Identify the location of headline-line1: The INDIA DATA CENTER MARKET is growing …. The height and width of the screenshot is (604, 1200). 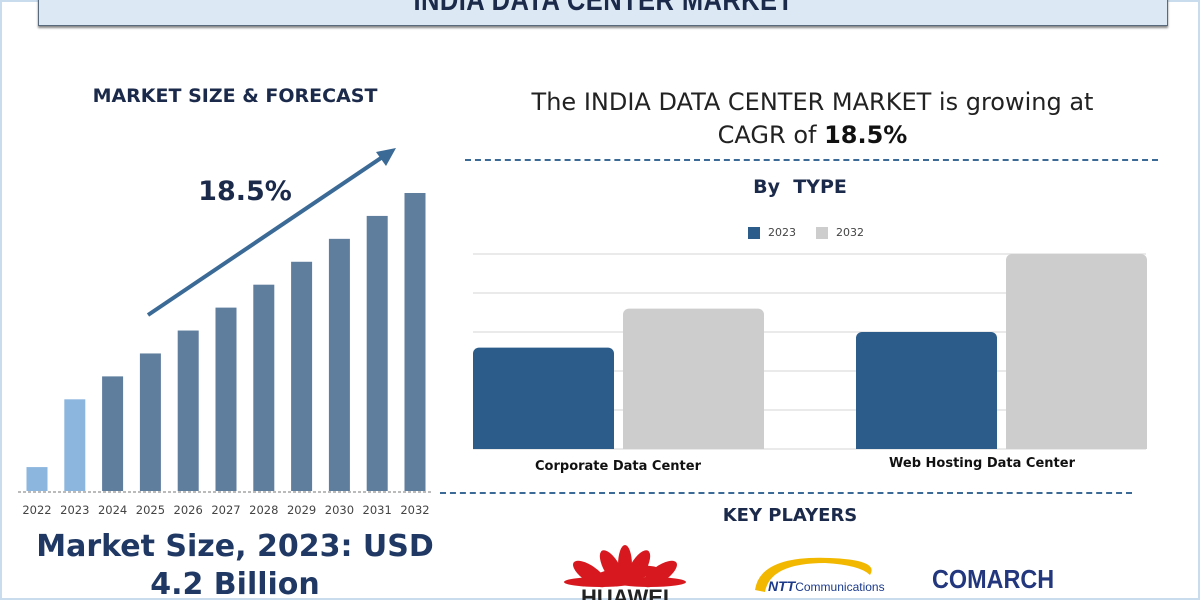
(812, 102).